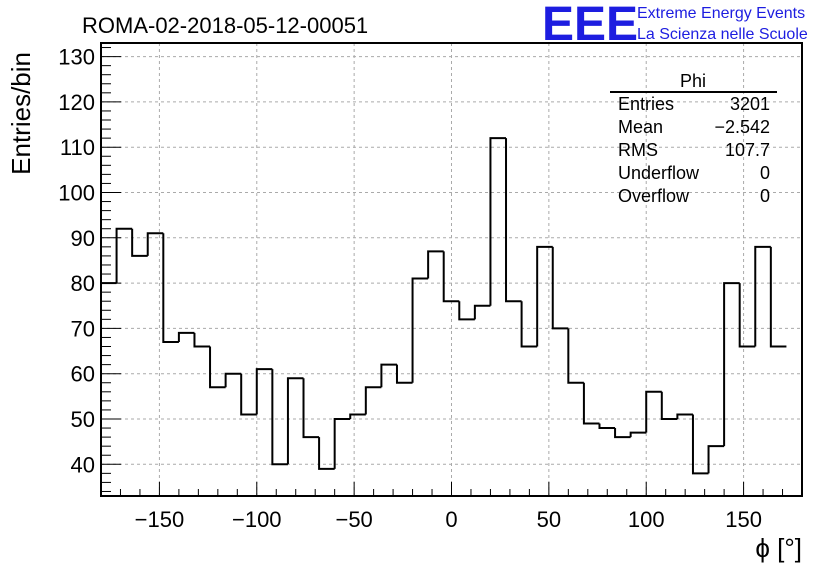 The image size is (836, 572). I want to click on y-tick-label: 80, so click(83, 283).